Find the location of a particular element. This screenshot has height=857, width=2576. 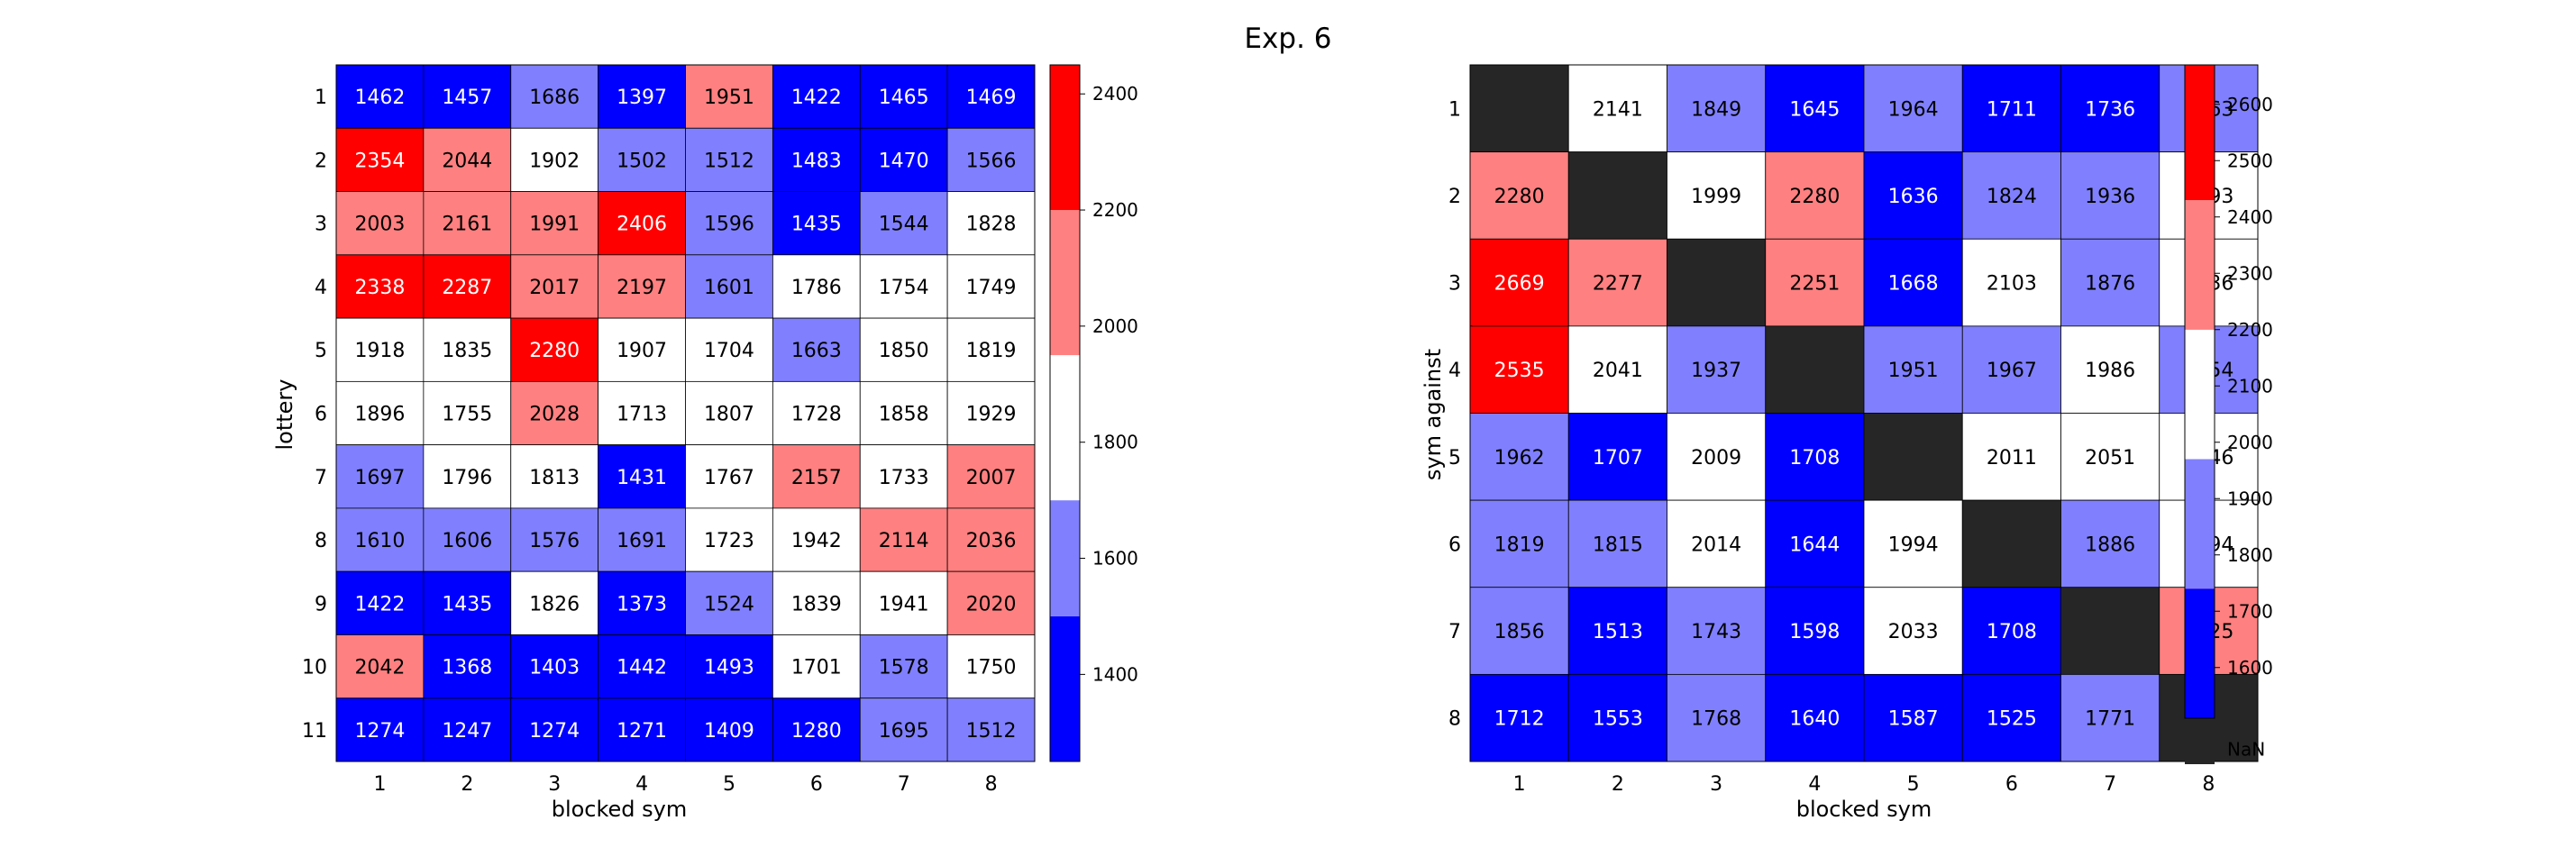

cell-value-label: 1728 is located at coordinates (816, 415).